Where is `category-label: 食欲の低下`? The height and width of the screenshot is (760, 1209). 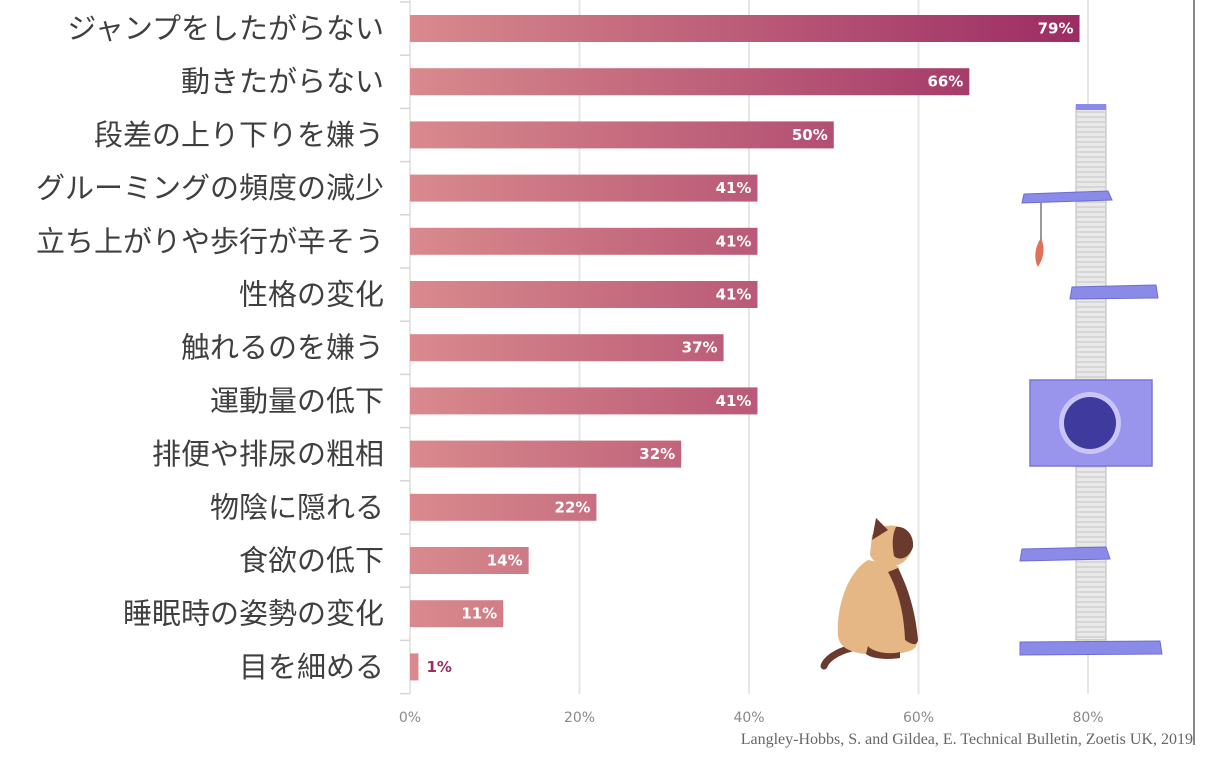
category-label: 食欲の低下 is located at coordinates (311, 561).